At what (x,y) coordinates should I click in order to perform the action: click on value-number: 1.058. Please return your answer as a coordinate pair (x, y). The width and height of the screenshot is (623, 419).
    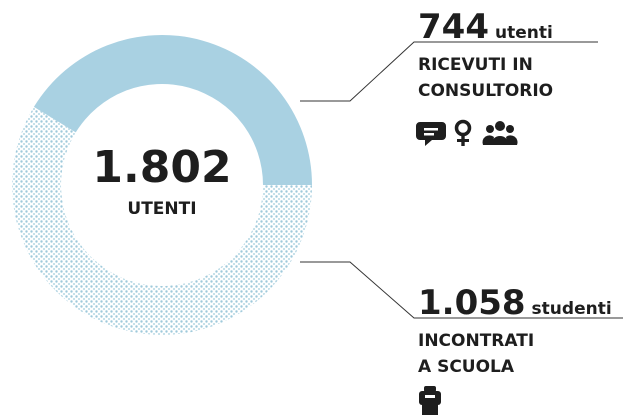
    Looking at the image, I should click on (472, 303).